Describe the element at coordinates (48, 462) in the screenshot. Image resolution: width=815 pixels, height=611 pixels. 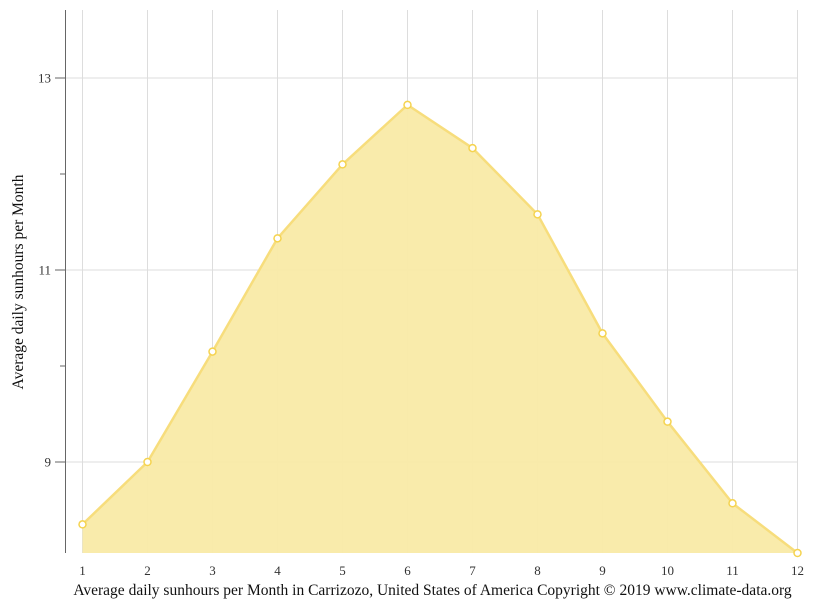
I see `y-tick-label: 9` at that location.